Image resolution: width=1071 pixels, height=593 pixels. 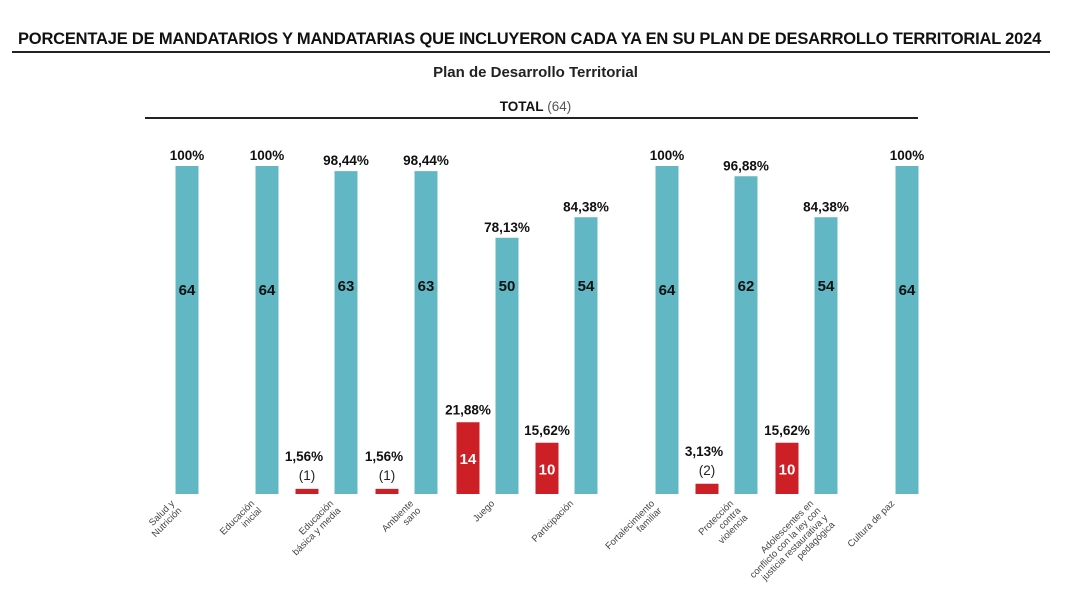 What do you see at coordinates (746, 165) in the screenshot?
I see `pct-label-teal: 96,88%` at bounding box center [746, 165].